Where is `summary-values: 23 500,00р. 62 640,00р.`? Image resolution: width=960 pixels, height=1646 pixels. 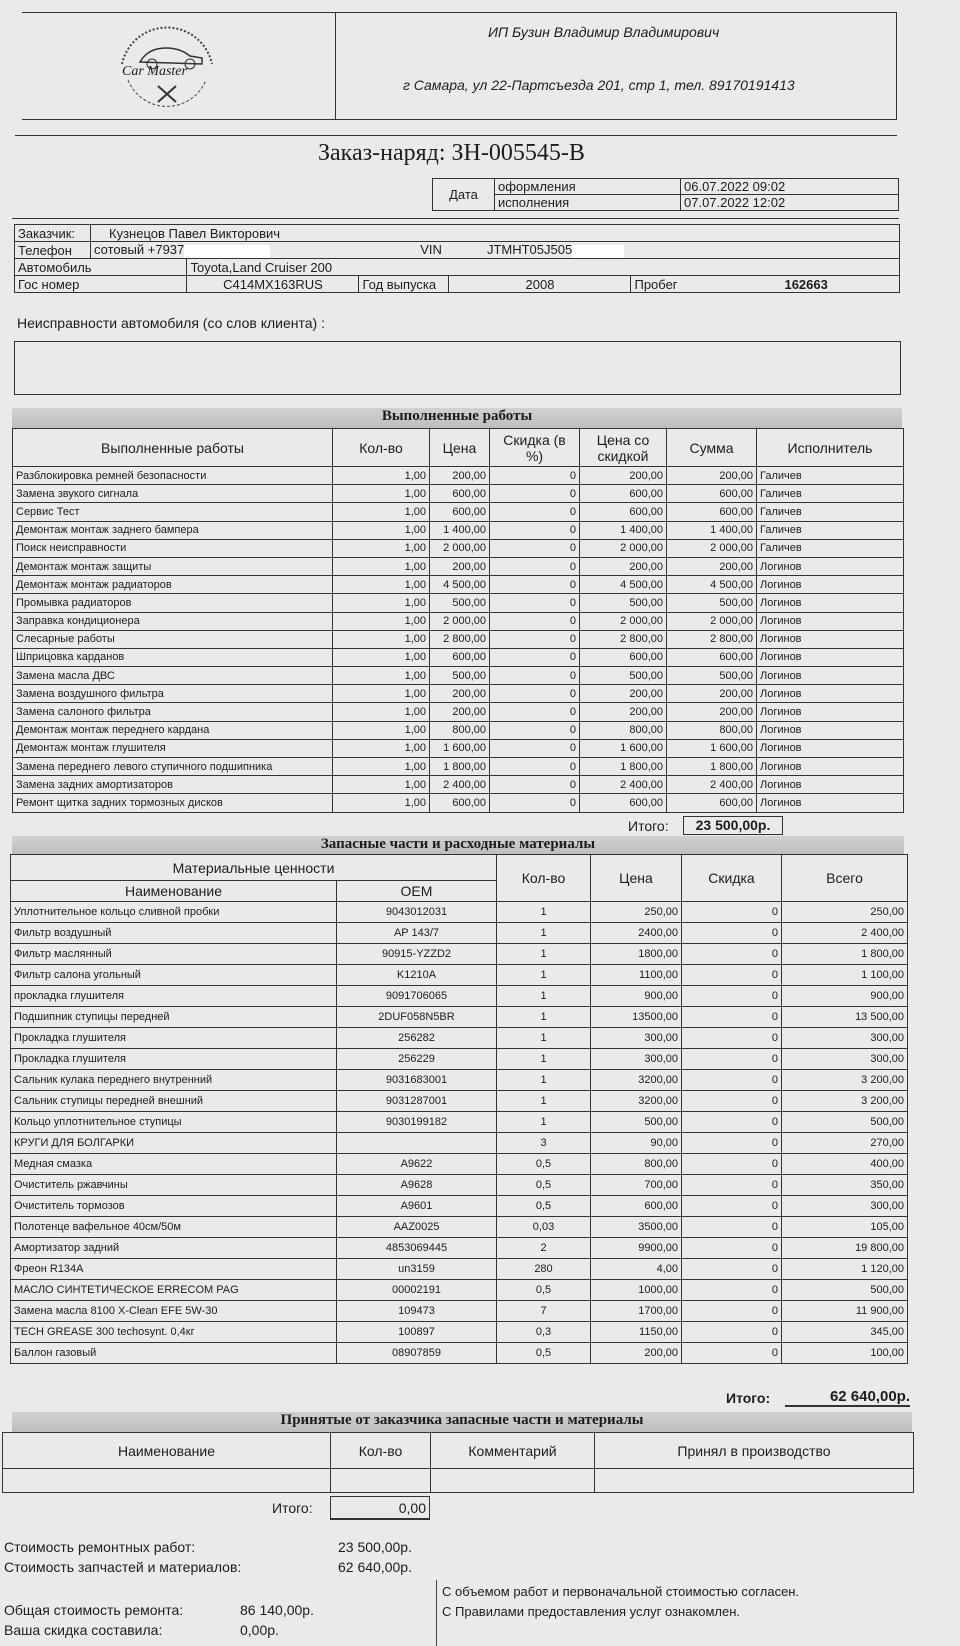
summary-values: 23 500,00р. 62 640,00р. is located at coordinates (375, 1557).